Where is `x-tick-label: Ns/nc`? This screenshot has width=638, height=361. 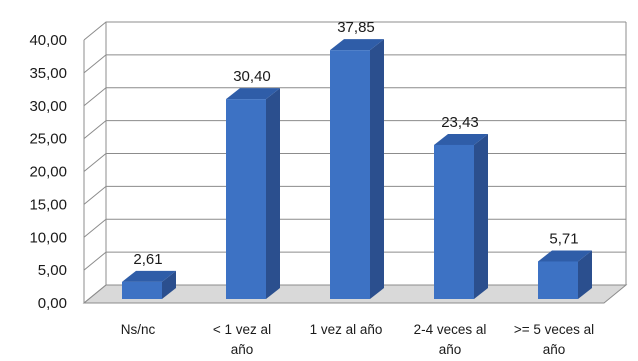 x-tick-label: Ns/nc is located at coordinates (138, 329).